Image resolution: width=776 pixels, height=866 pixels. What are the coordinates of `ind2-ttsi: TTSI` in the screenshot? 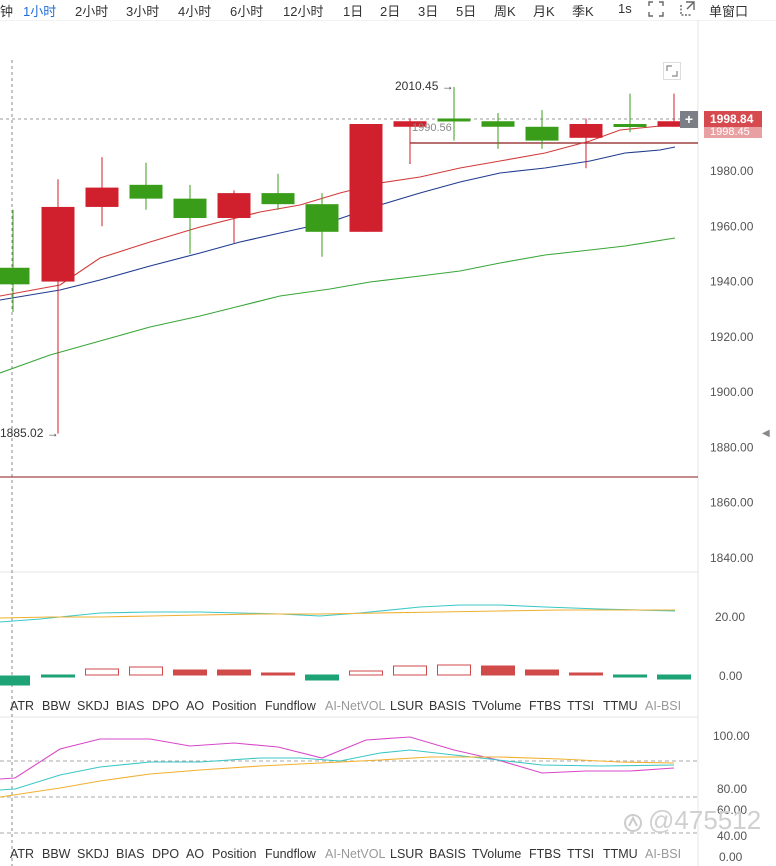 It's located at (581, 854).